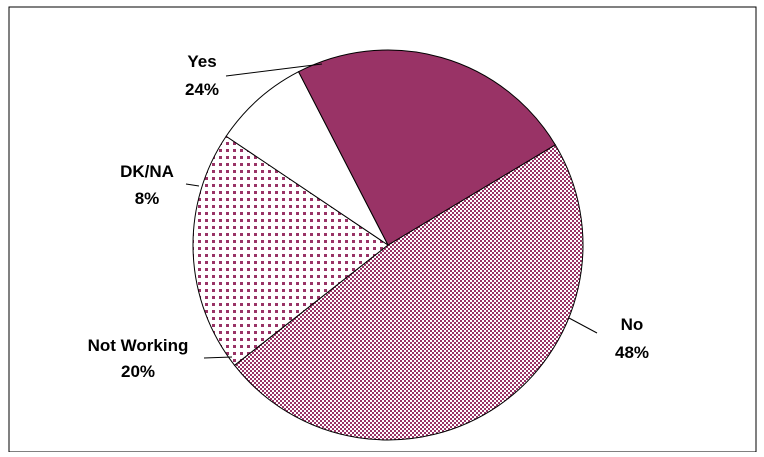 The image size is (764, 457). I want to click on slice-value-yes: 24%, so click(202, 89).